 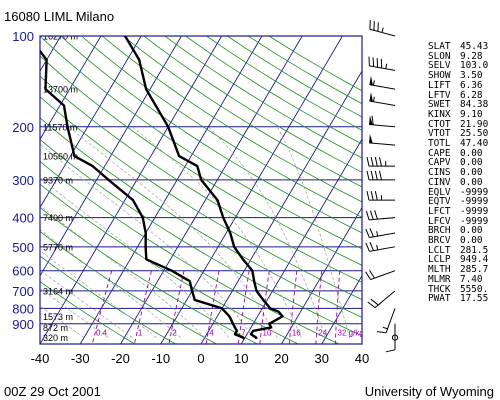 I want to click on stat-row: MLTH 285.7, so click(x=464, y=270).